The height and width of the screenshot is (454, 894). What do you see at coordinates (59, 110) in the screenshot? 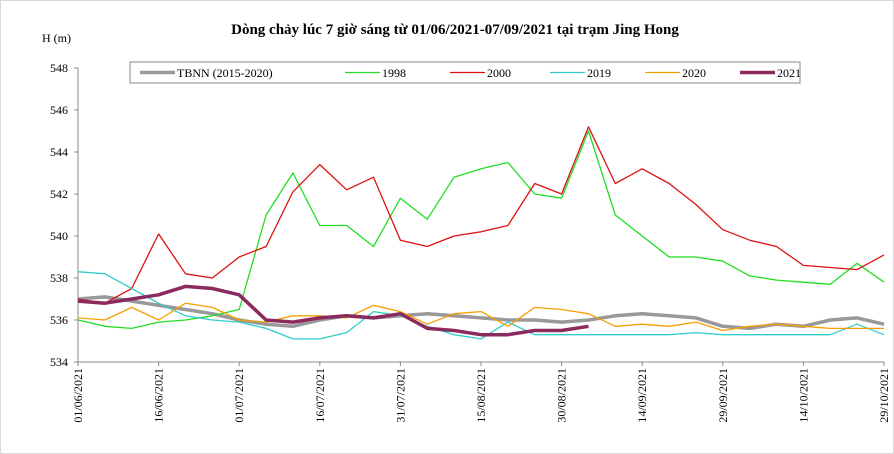
I see `y-tick-label: 546` at bounding box center [59, 110].